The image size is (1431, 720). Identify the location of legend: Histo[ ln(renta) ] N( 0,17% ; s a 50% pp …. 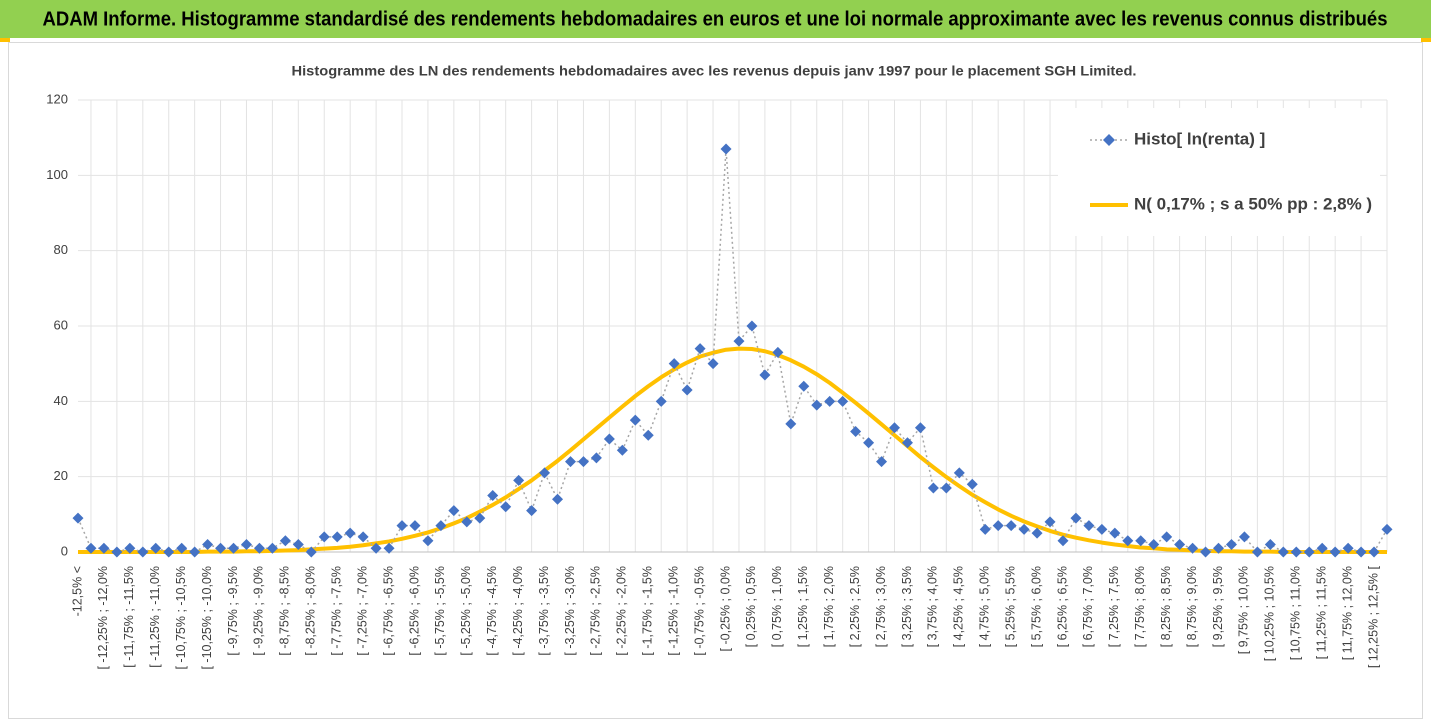
(1219, 172).